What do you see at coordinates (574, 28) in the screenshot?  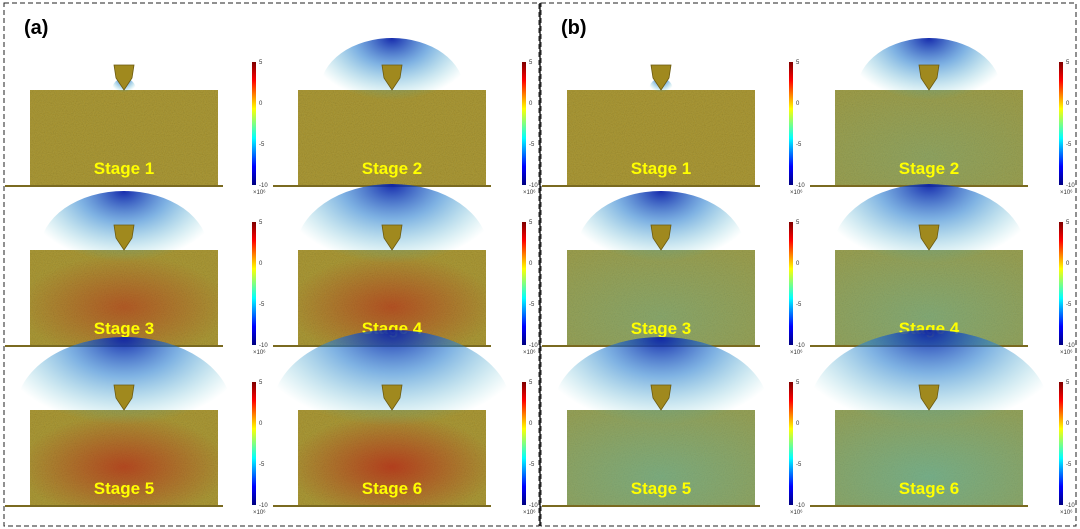 I see `panel-label: (b)` at bounding box center [574, 28].